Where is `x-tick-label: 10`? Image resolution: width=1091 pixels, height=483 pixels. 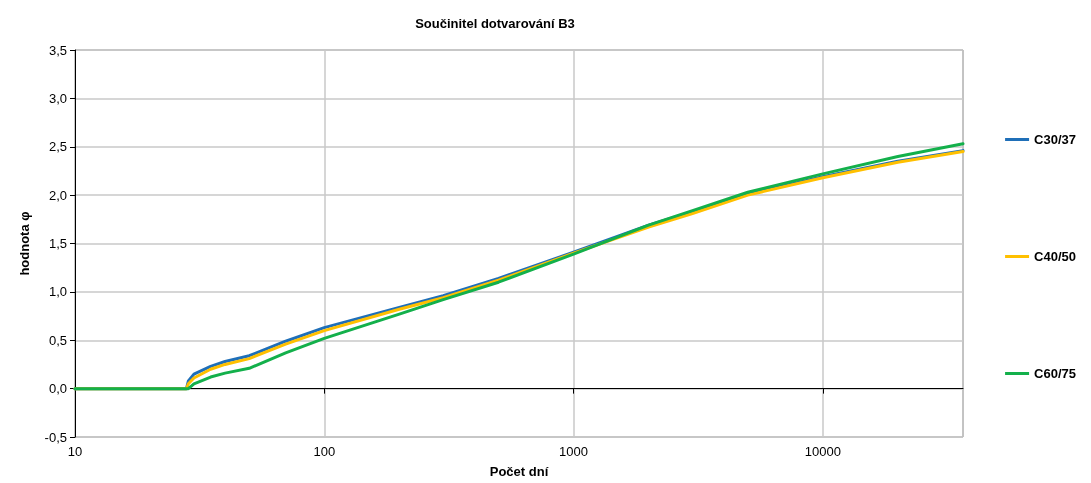
x-tick-label: 10 is located at coordinates (75, 451).